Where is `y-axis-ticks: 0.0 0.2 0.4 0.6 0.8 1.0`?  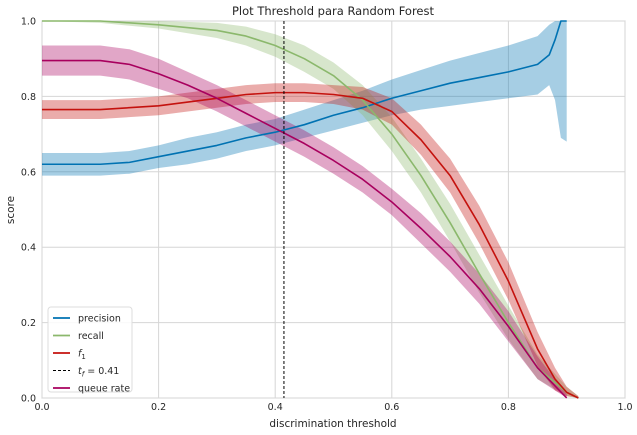 y-axis-ticks: 0.0 0.2 0.4 0.6 0.8 1.0 is located at coordinates (28, 211).